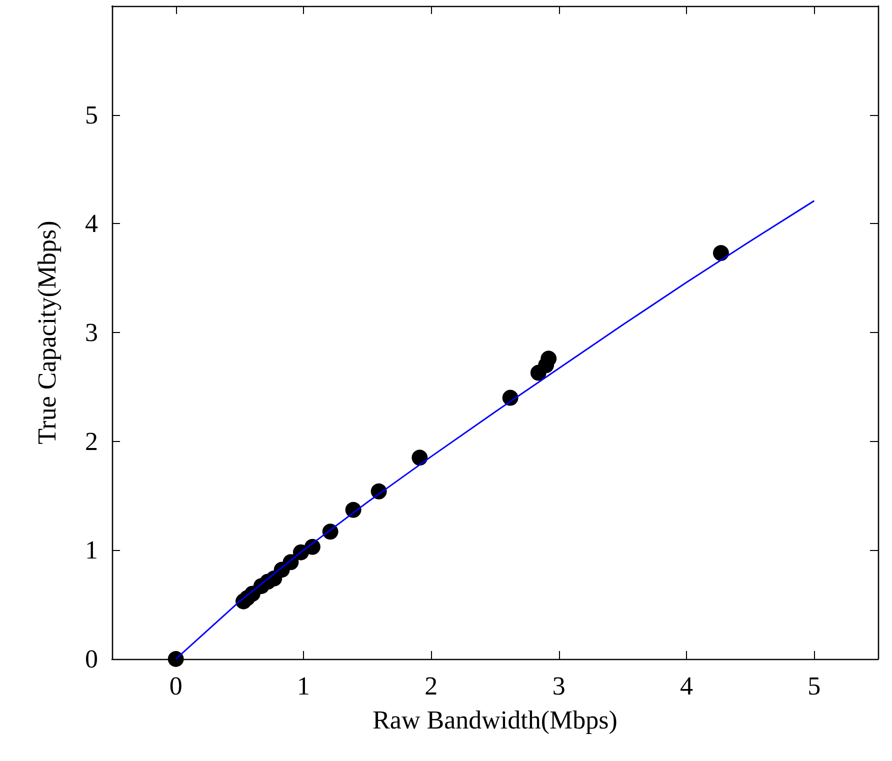  What do you see at coordinates (559, 686) in the screenshot?
I see `x-tick-label: 3` at bounding box center [559, 686].